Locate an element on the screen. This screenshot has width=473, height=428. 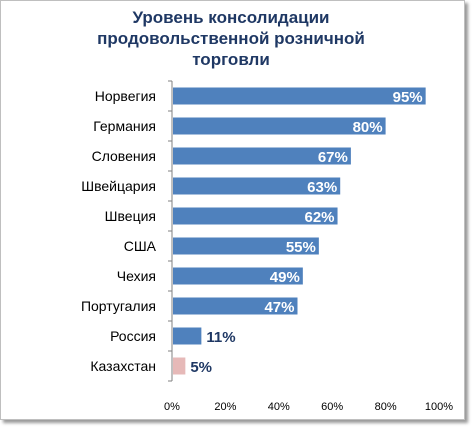
data-label: 95% is located at coordinates (408, 97).